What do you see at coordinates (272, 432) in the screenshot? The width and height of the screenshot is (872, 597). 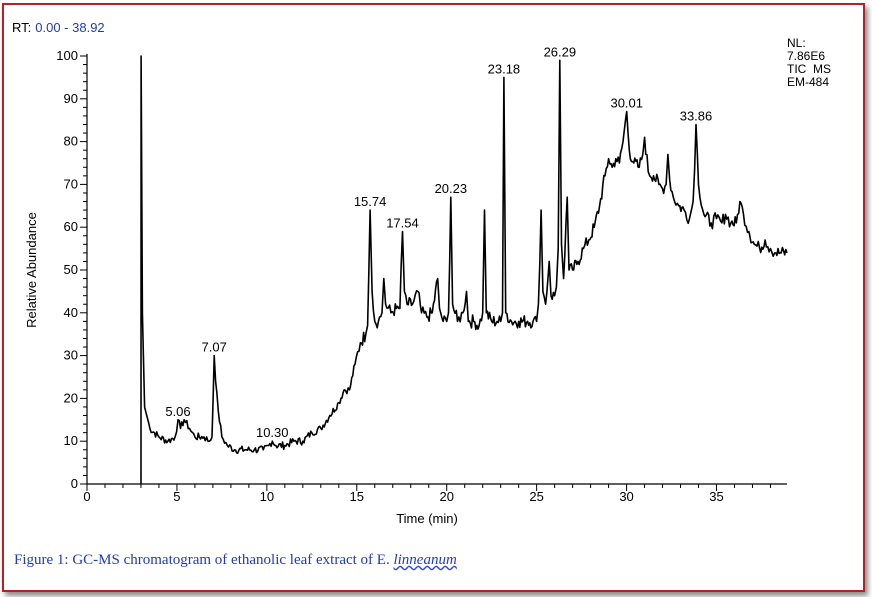 I see `peak-label: 10.30` at bounding box center [272, 432].